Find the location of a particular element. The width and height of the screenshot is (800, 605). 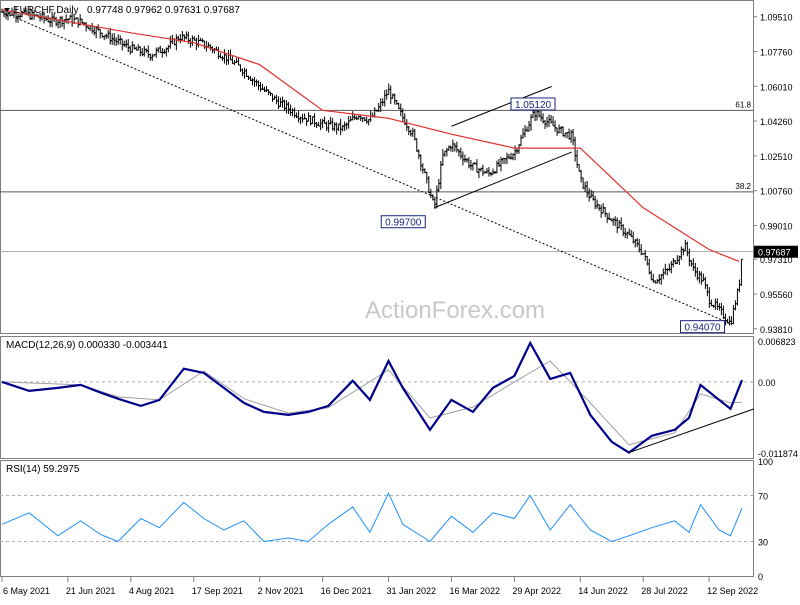

symbol-label: EURCHF,Daily is located at coordinates (46, 10).